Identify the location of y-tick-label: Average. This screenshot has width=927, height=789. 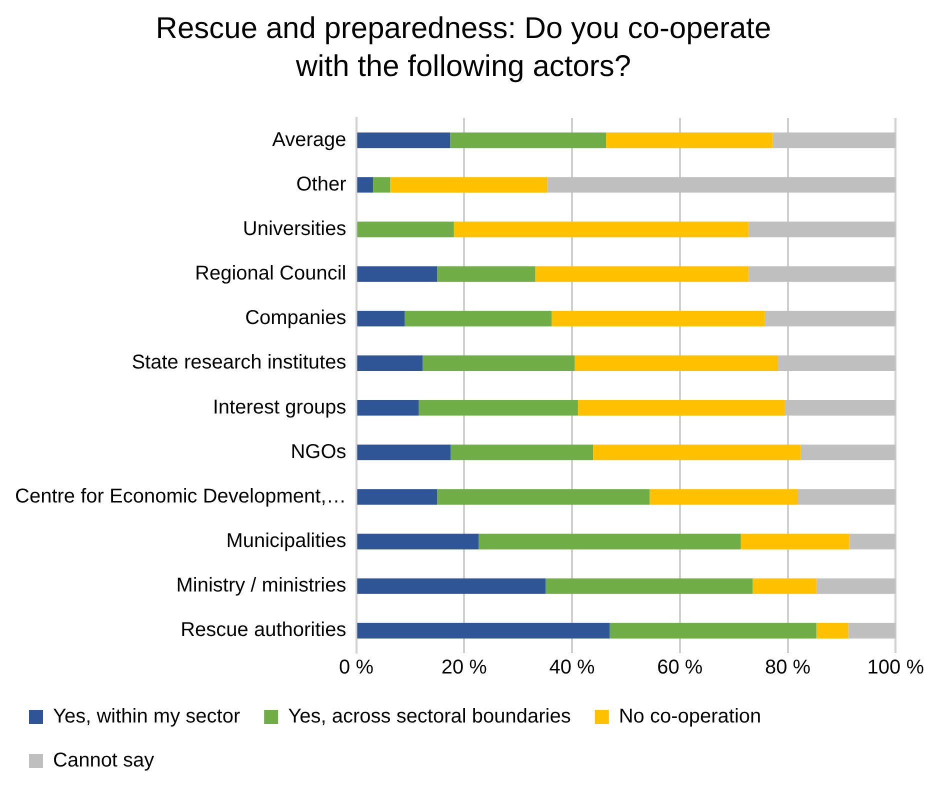
(309, 139).